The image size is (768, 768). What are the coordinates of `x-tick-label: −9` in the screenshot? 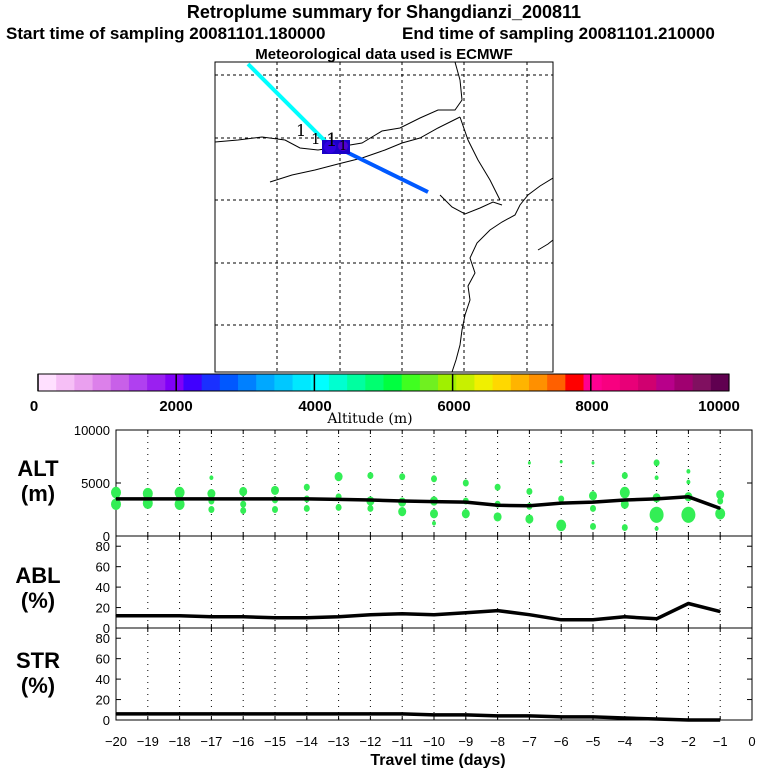 It's located at (465, 741).